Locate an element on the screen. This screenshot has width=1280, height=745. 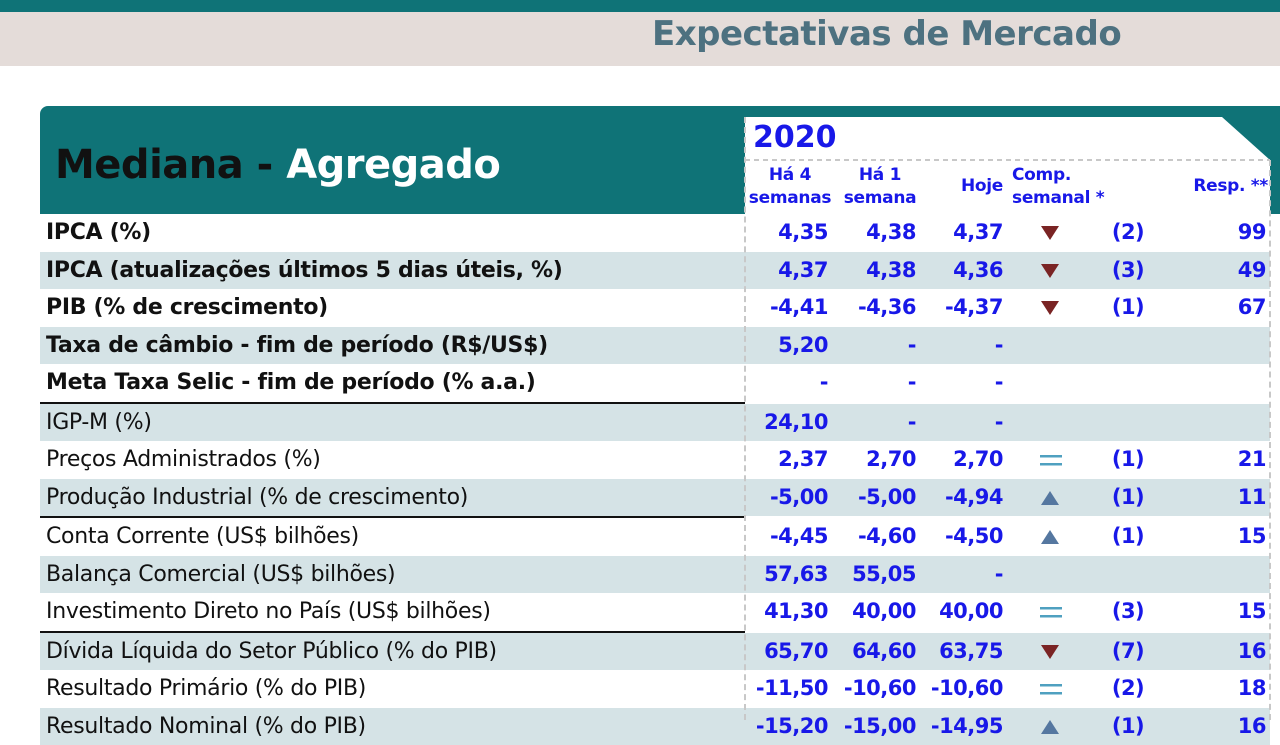
column-header: Resp. ** is located at coordinates (1208, 186).